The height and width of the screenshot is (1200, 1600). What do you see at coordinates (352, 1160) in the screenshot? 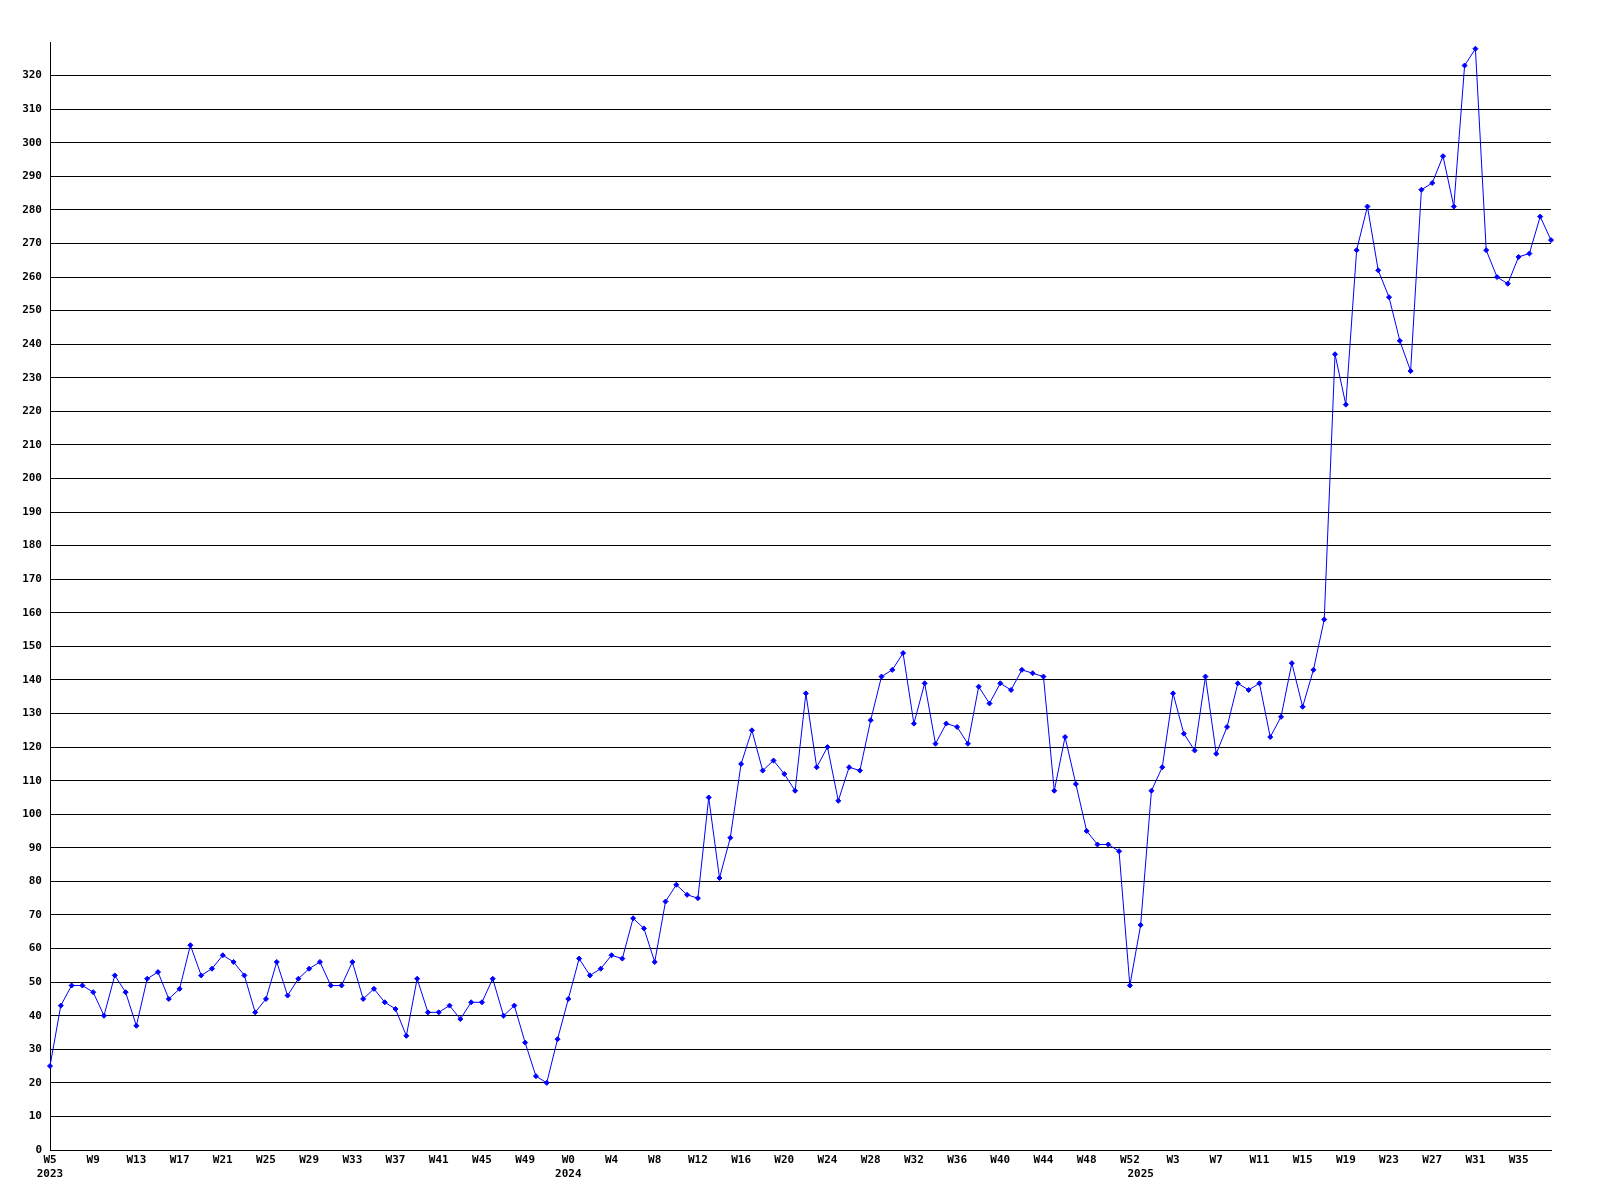
I see `x-tick-label: W33` at bounding box center [352, 1160].